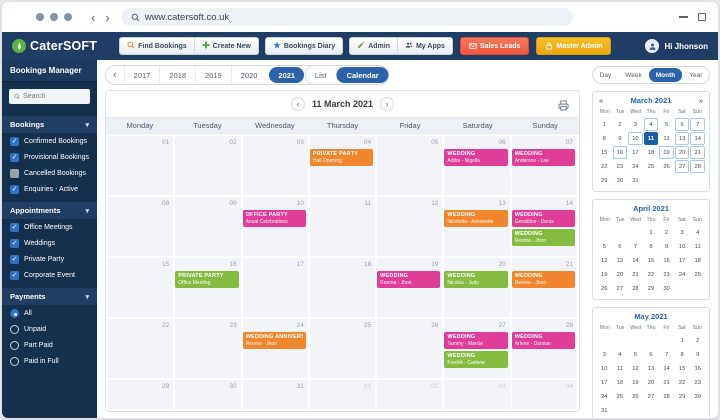 Image resolution: width=720 pixels, height=420 pixels. What do you see at coordinates (342, 226) in the screenshot?
I see `day-cell-11: 11` at bounding box center [342, 226].